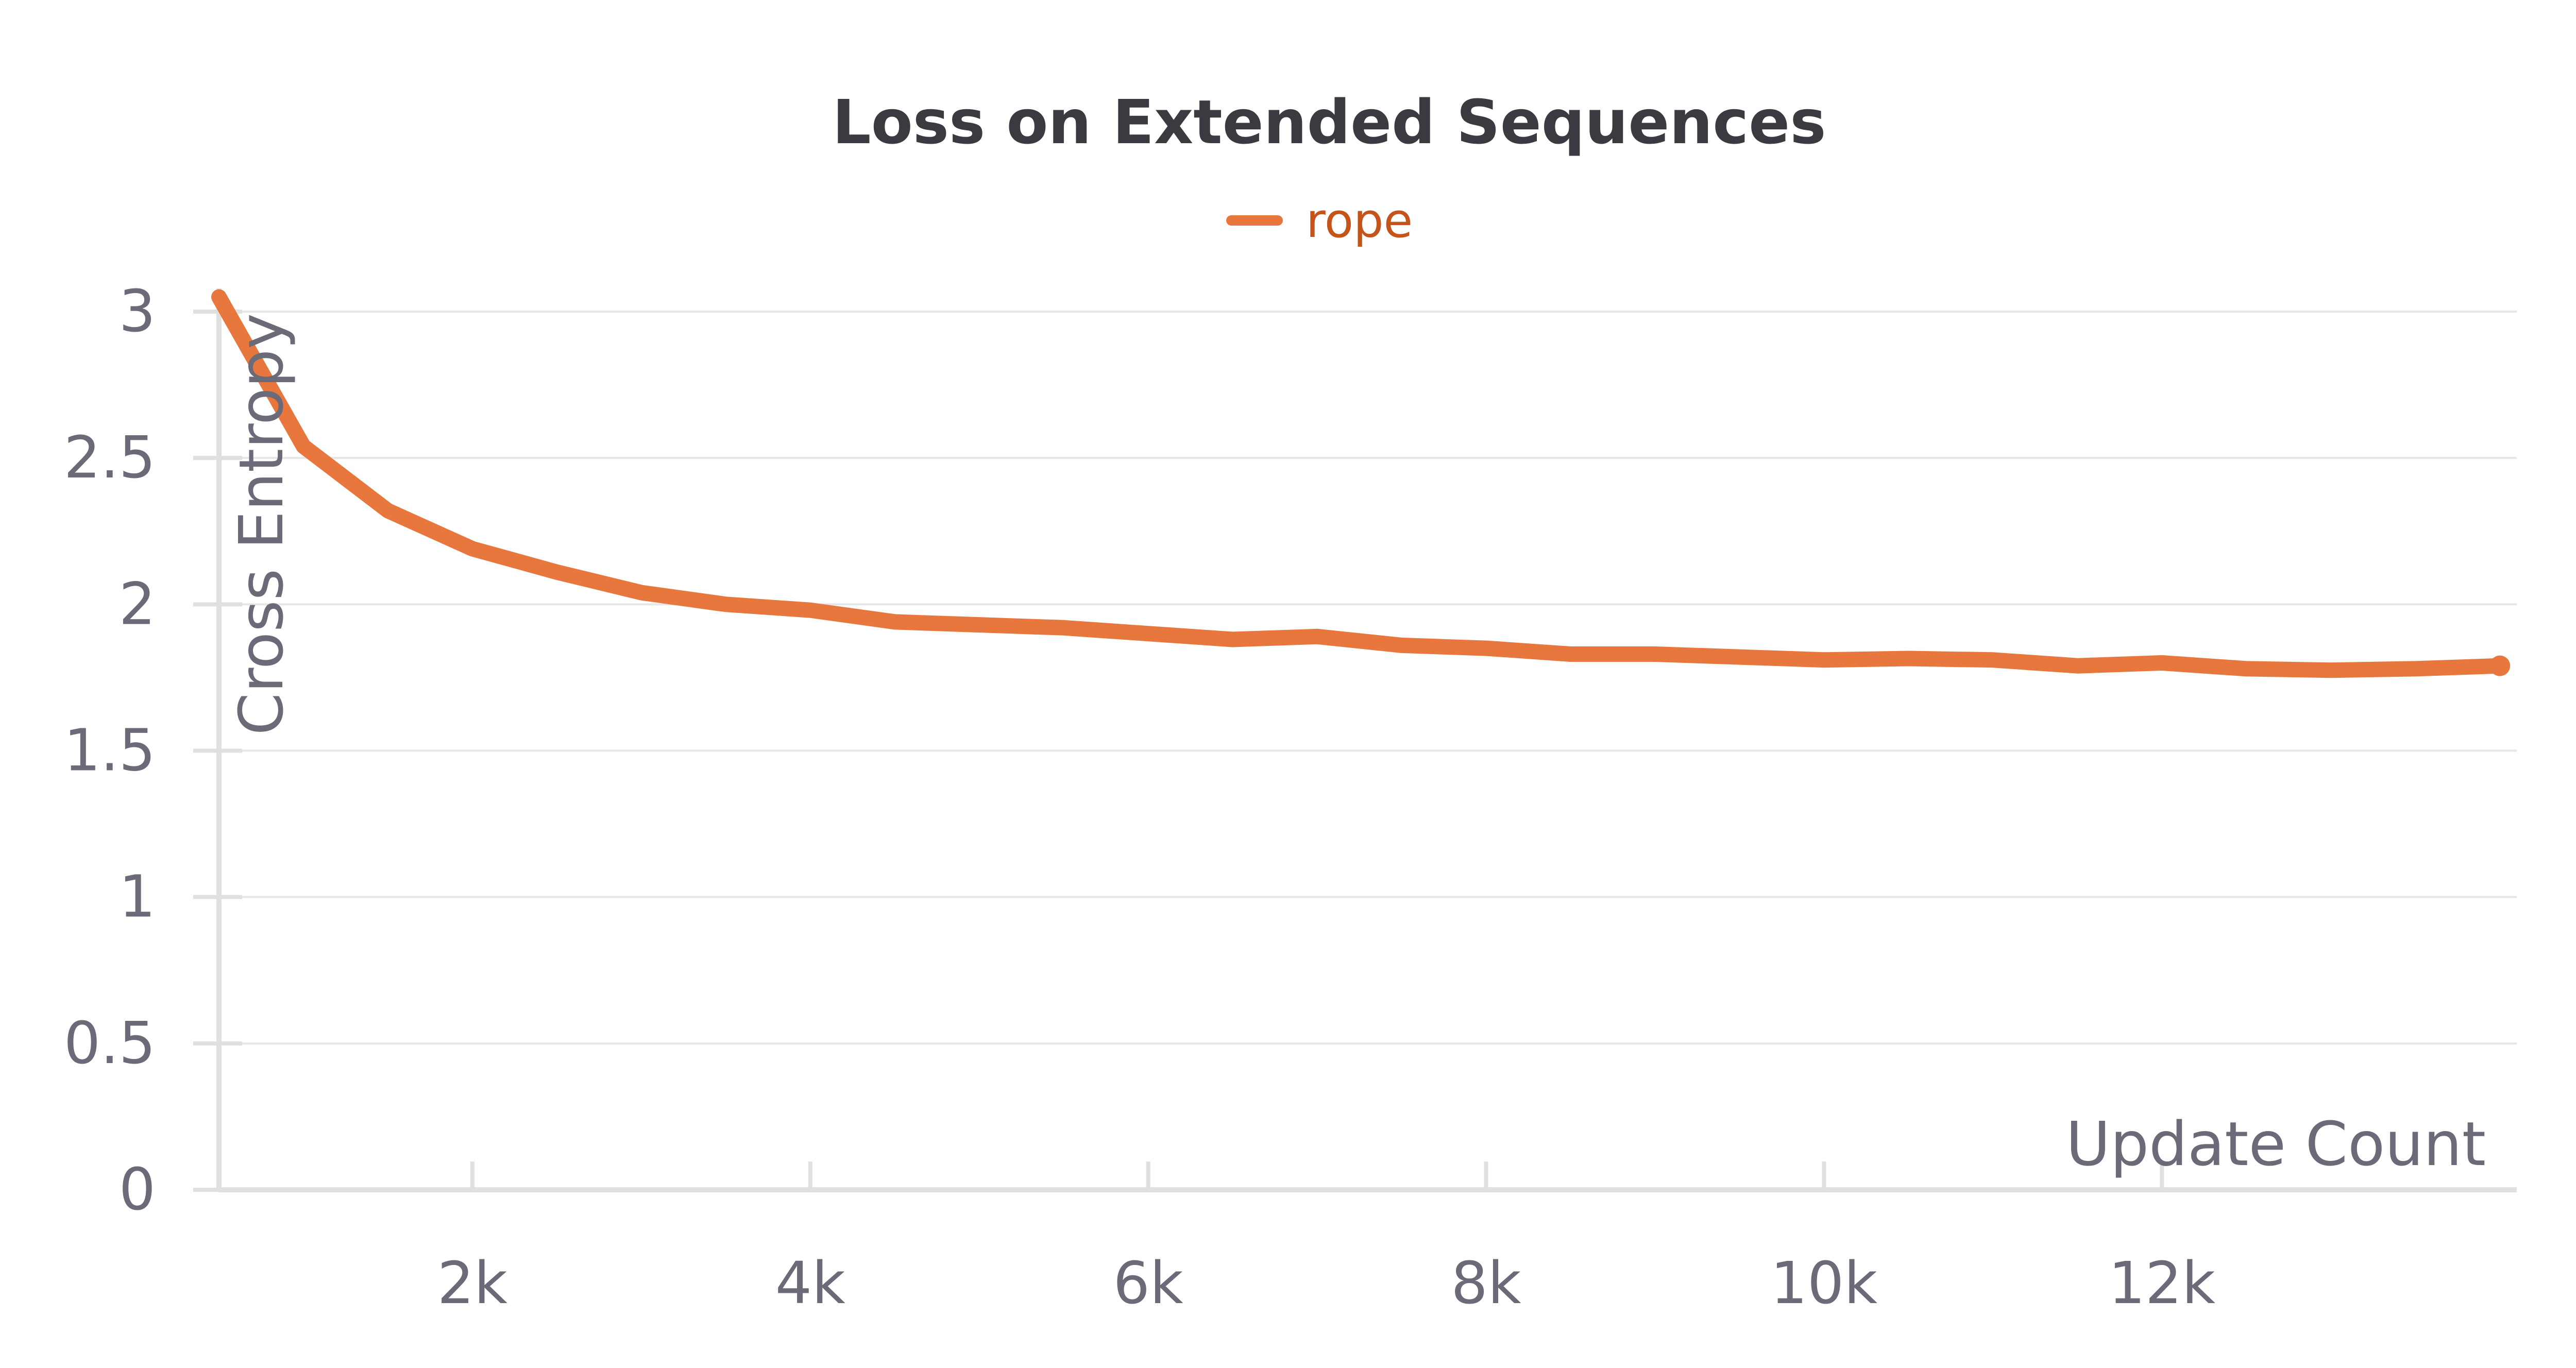  Describe the element at coordinates (261, 524) in the screenshot. I see `y-axis-label: Cross Entropy` at that location.